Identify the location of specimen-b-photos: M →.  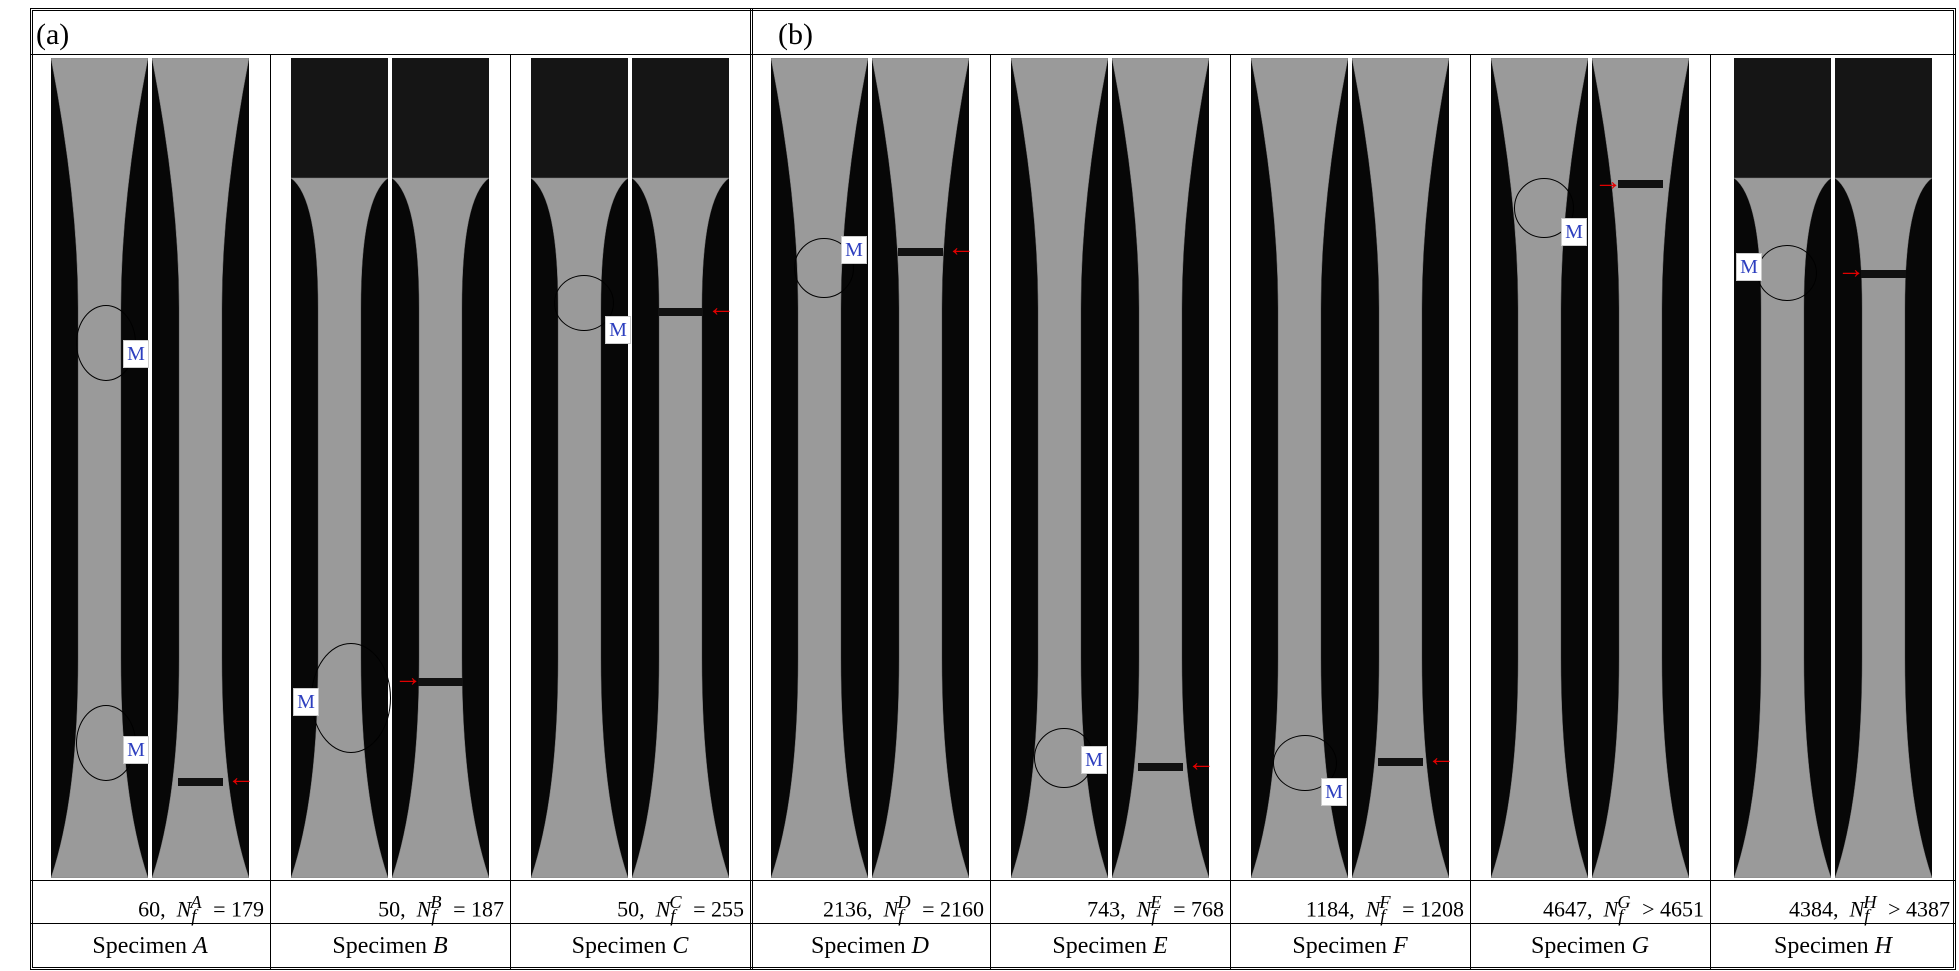
(390, 468).